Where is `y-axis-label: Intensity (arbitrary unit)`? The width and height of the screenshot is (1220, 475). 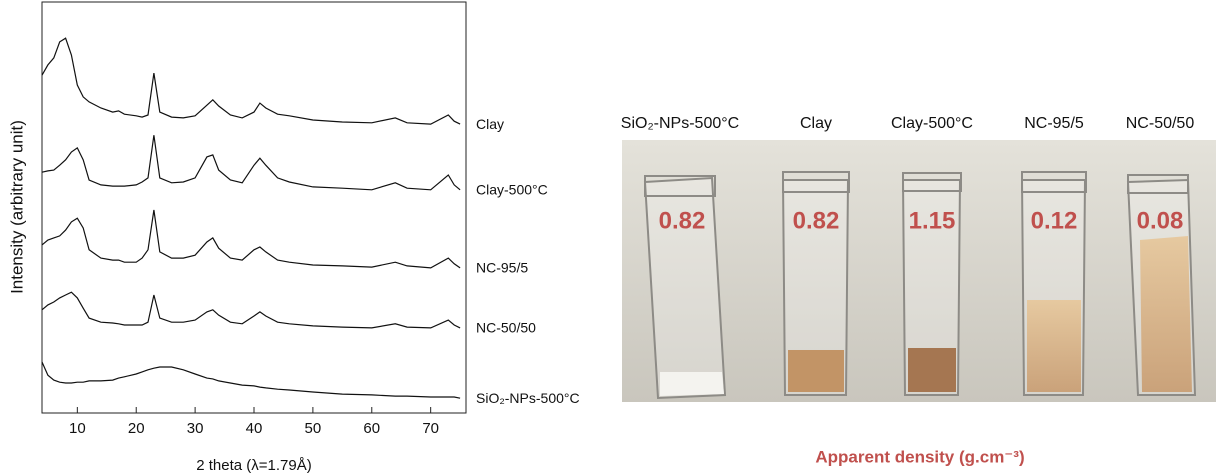
y-axis-label: Intensity (arbitrary unit) is located at coordinates (16, 207).